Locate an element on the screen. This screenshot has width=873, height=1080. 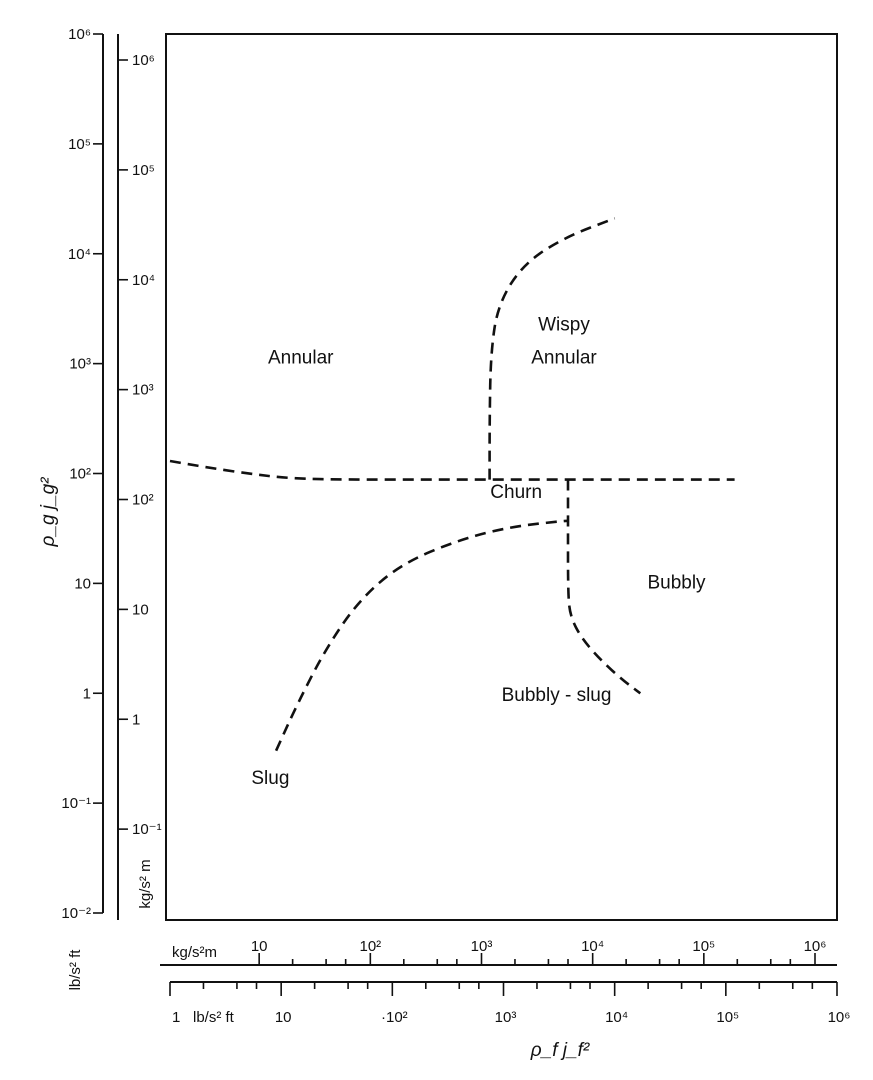
y-outer-unit-label: lb/s² ft is located at coordinates (75, 970).